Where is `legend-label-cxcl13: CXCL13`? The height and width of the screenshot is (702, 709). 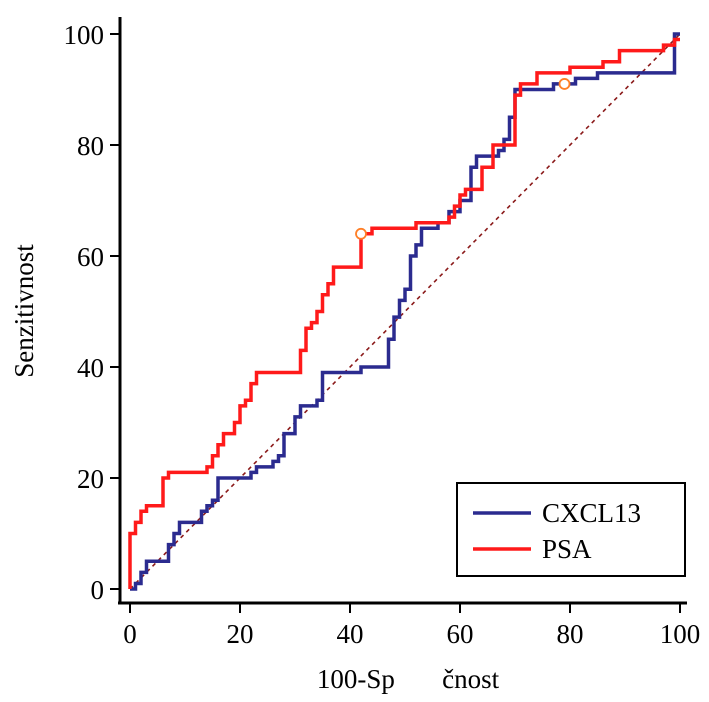 legend-label-cxcl13: CXCL13 is located at coordinates (591, 513).